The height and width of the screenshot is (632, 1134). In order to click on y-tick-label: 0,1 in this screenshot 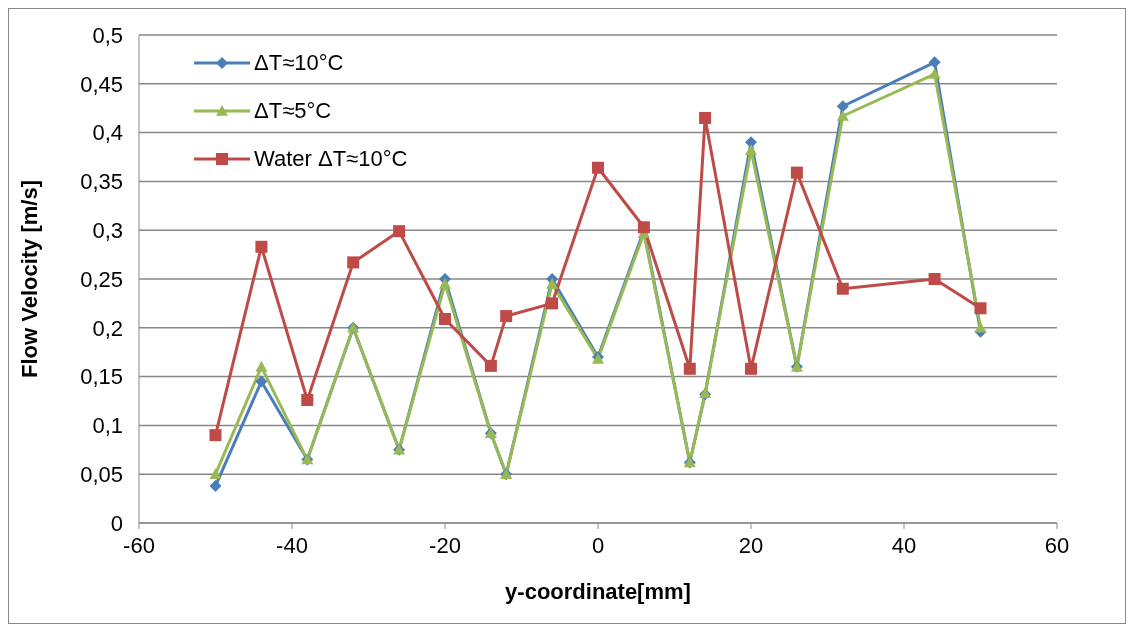, I will do `click(107, 426)`.